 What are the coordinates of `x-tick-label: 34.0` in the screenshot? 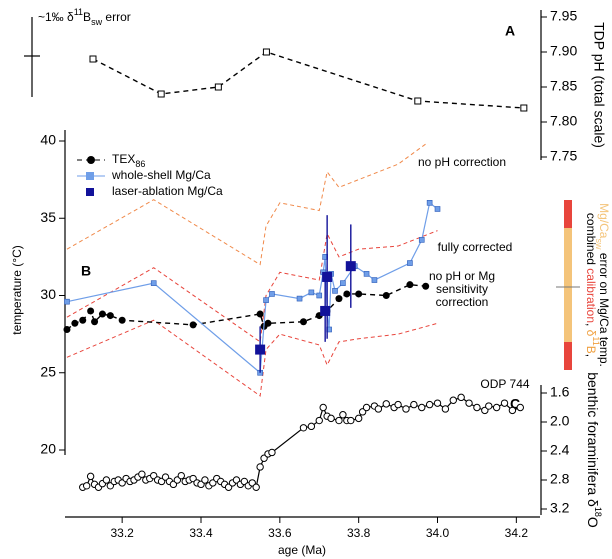 It's located at (438, 533).